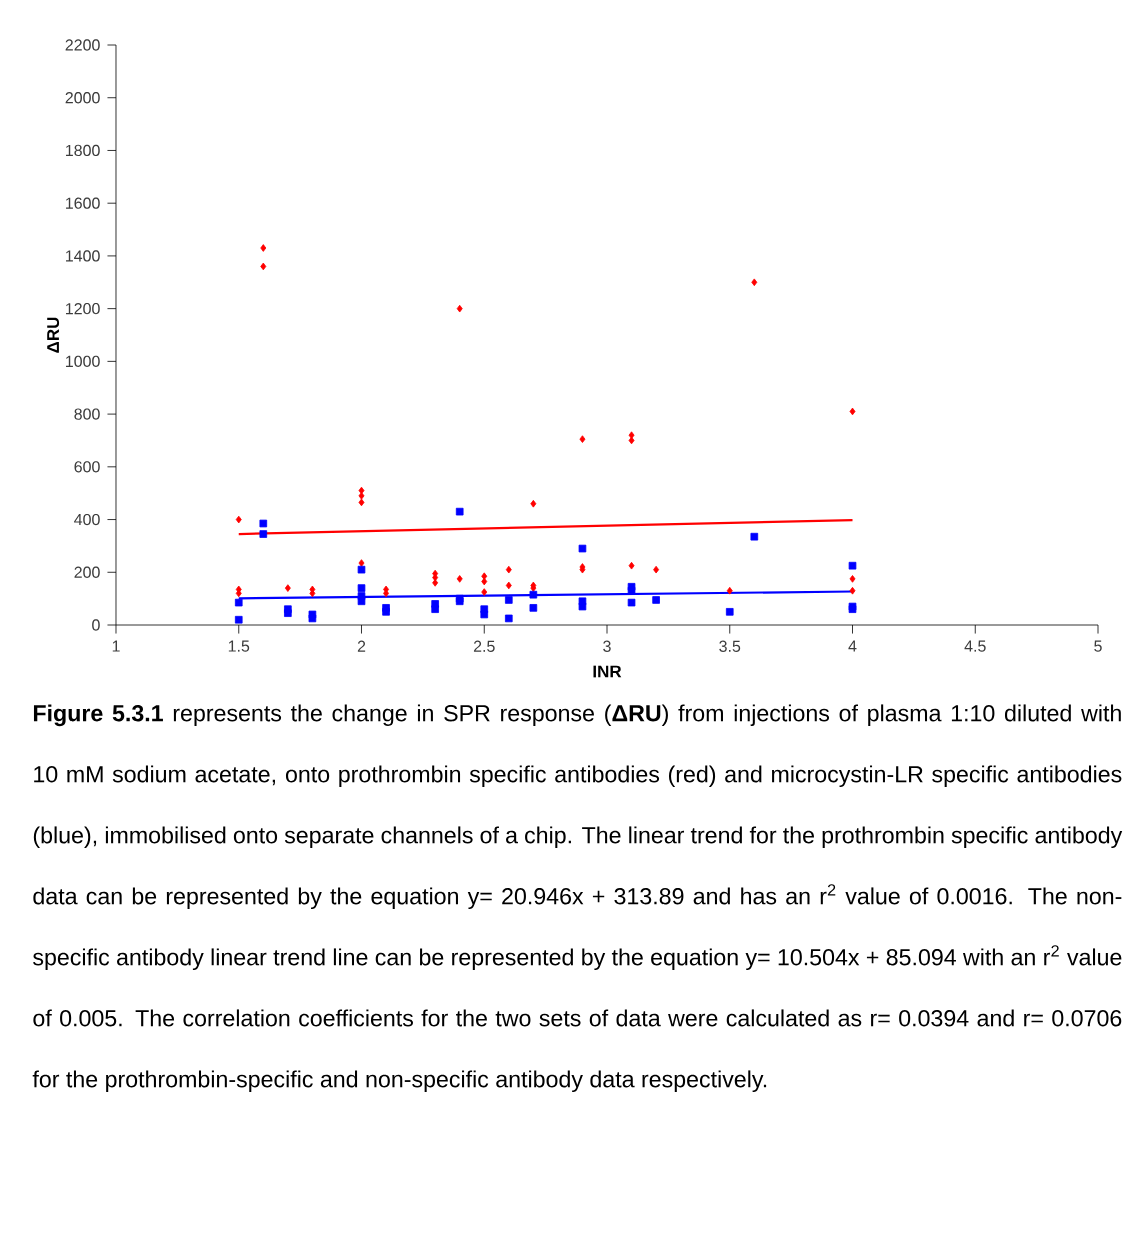 The width and height of the screenshot is (1124, 1252). I want to click on y-tick-label: 1400, so click(83, 256).